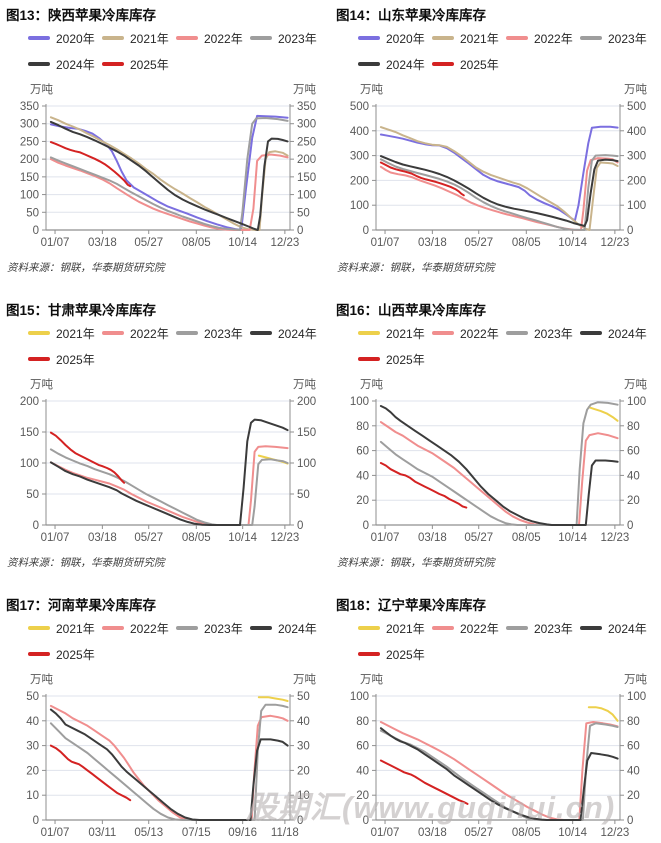 Image resolution: width=661 pixels, height=843 pixels. Describe the element at coordinates (633, 501) in the screenshot. I see `y-tick-label-right: 20` at that location.